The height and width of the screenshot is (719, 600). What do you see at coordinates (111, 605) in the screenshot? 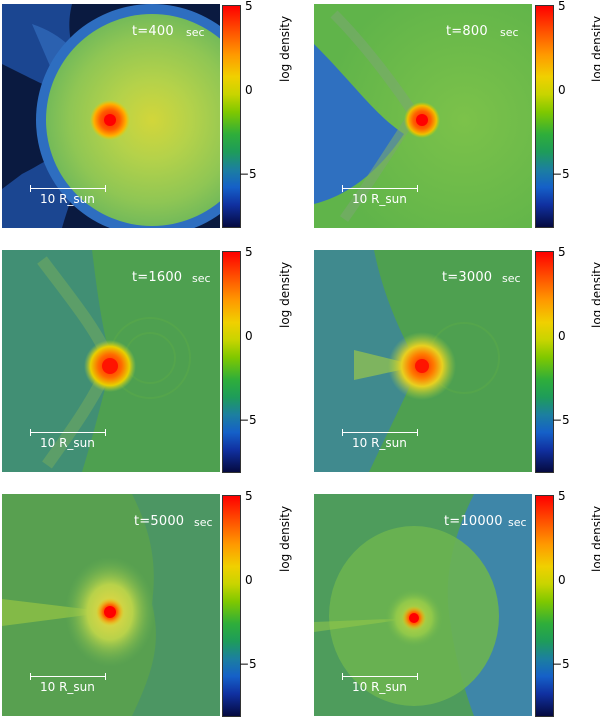
I see `density-map: t=5000 sec 10 R_sun` at bounding box center [111, 605].